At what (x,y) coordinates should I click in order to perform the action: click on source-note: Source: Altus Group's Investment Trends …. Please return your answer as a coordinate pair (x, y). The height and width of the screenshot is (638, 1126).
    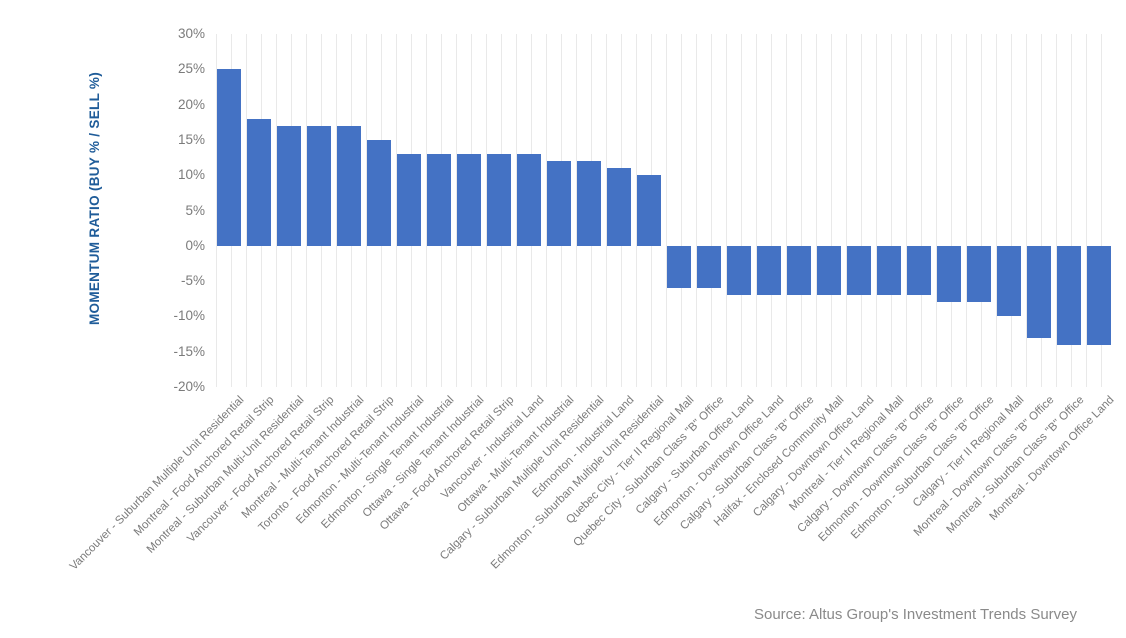
    Looking at the image, I should click on (915, 614).